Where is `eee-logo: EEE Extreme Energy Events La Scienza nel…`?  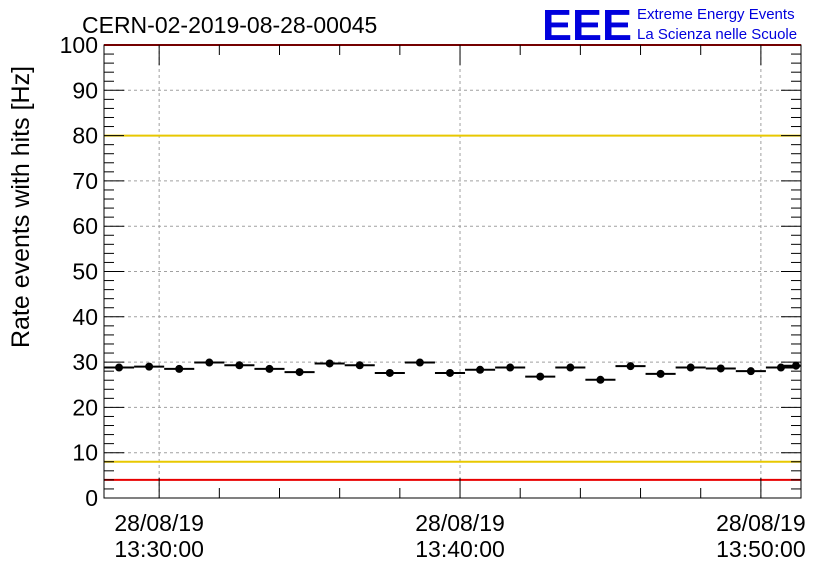 eee-logo: EEE Extreme Energy Events La Scienza nel… is located at coordinates (669, 25).